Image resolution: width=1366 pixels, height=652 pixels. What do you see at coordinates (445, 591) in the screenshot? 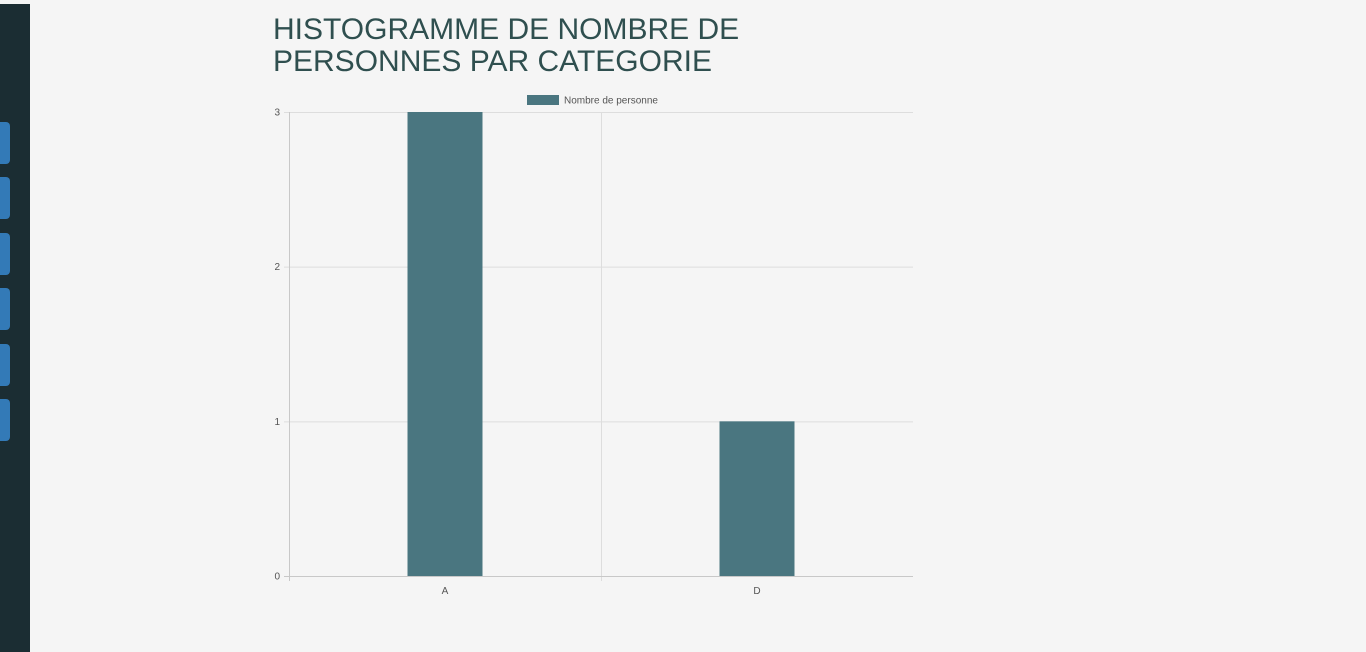
I see `x-tick-label: A` at bounding box center [445, 591].